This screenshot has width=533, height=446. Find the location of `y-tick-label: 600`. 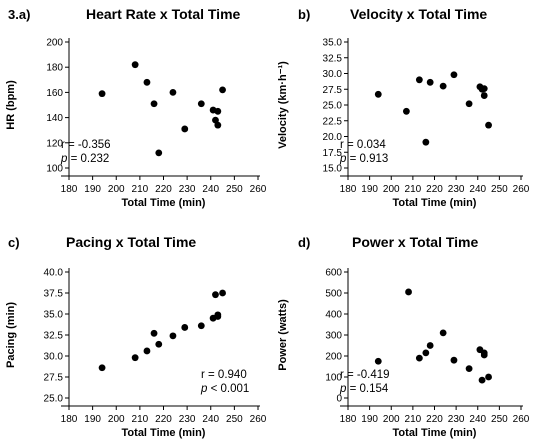

y-tick-label: 600 is located at coordinates (333, 273).